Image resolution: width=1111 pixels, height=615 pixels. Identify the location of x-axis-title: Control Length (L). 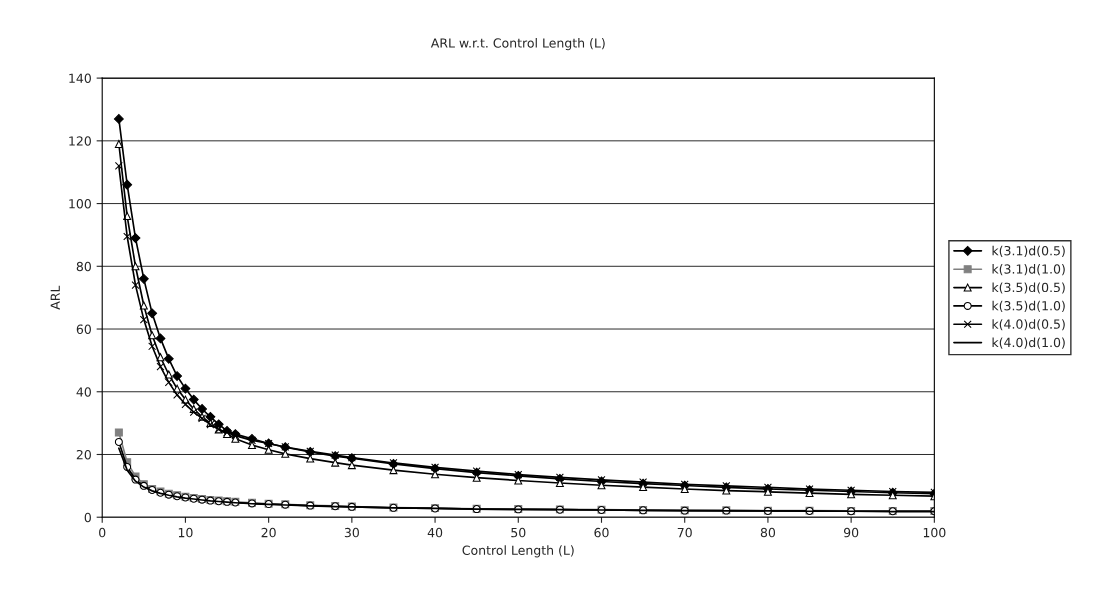
(518, 551).